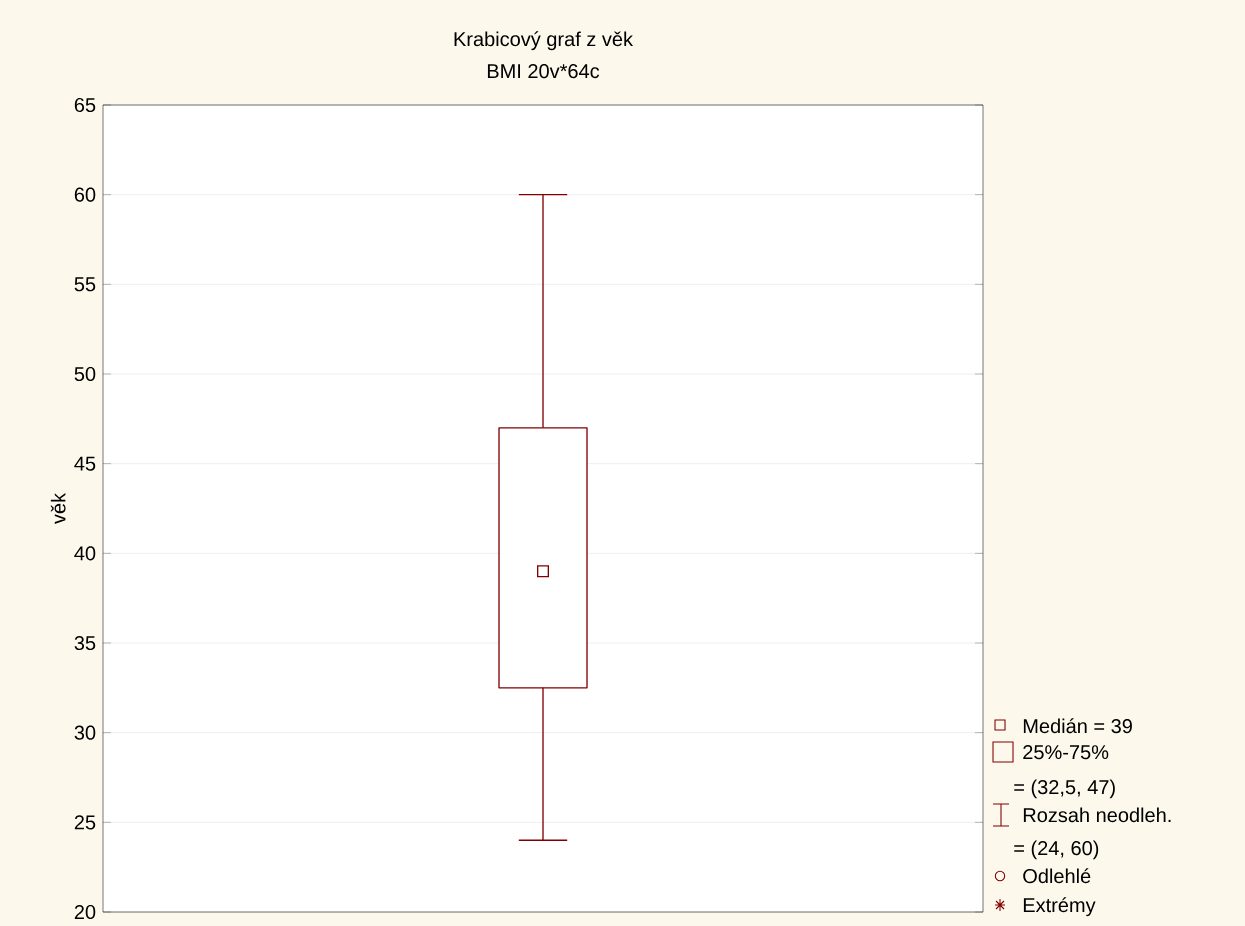 The width and height of the screenshot is (1245, 926). I want to click on y-tick-label: 40, so click(85, 553).